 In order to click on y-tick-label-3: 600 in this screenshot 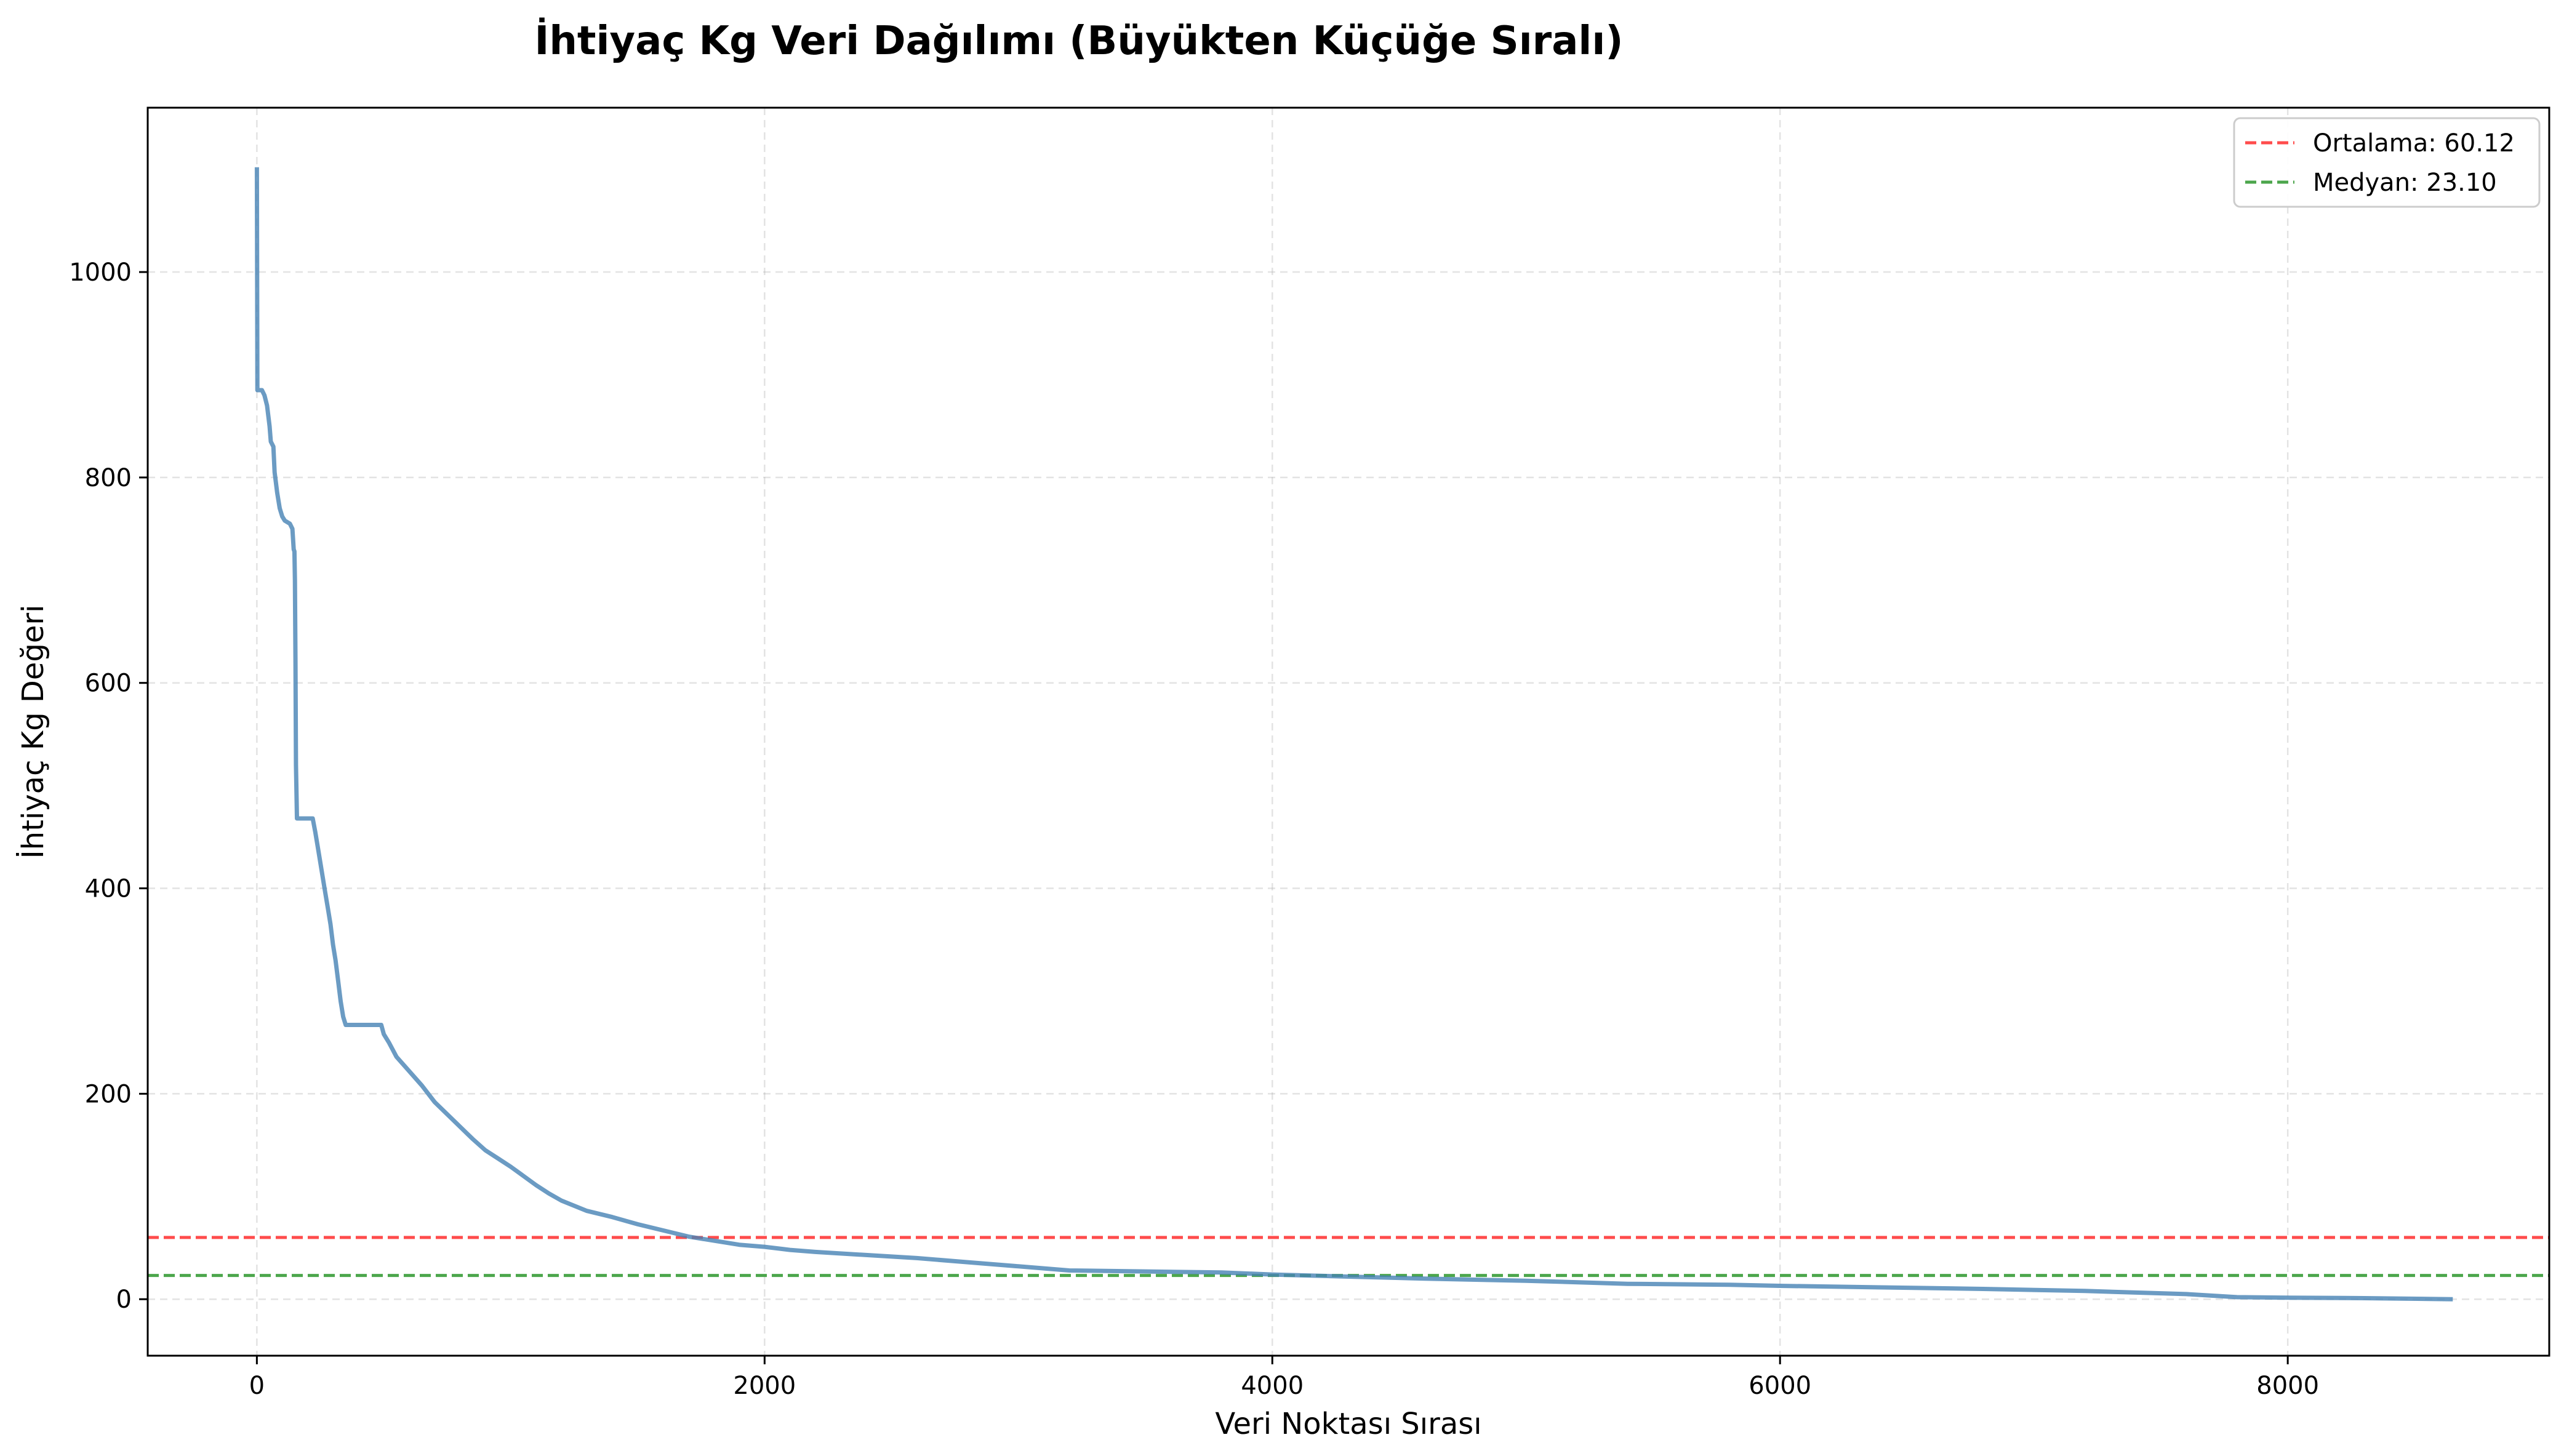, I will do `click(108, 684)`.